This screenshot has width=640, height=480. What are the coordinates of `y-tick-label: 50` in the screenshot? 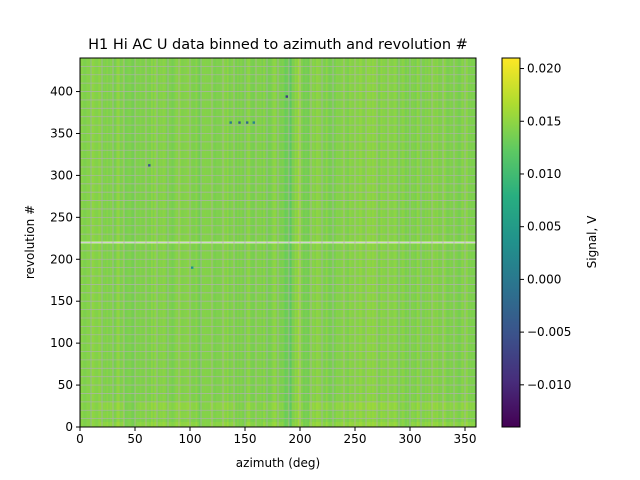 It's located at (65, 385).